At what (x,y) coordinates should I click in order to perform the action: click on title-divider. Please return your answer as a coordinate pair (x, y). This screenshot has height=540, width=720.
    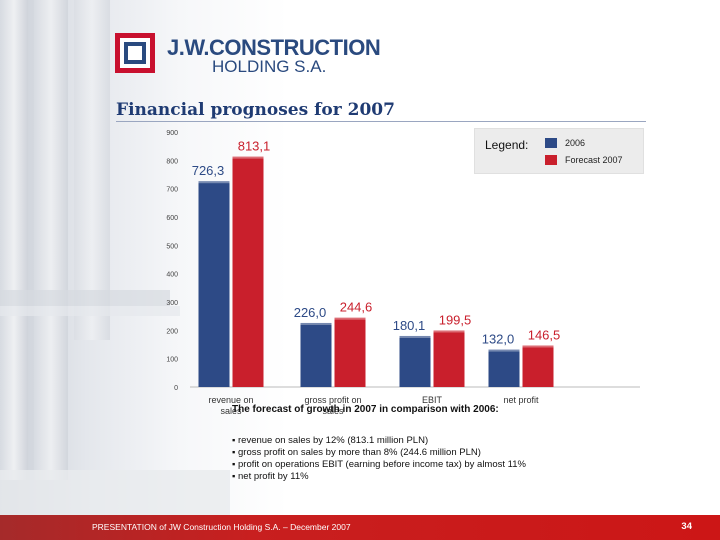
    Looking at the image, I should click on (381, 121).